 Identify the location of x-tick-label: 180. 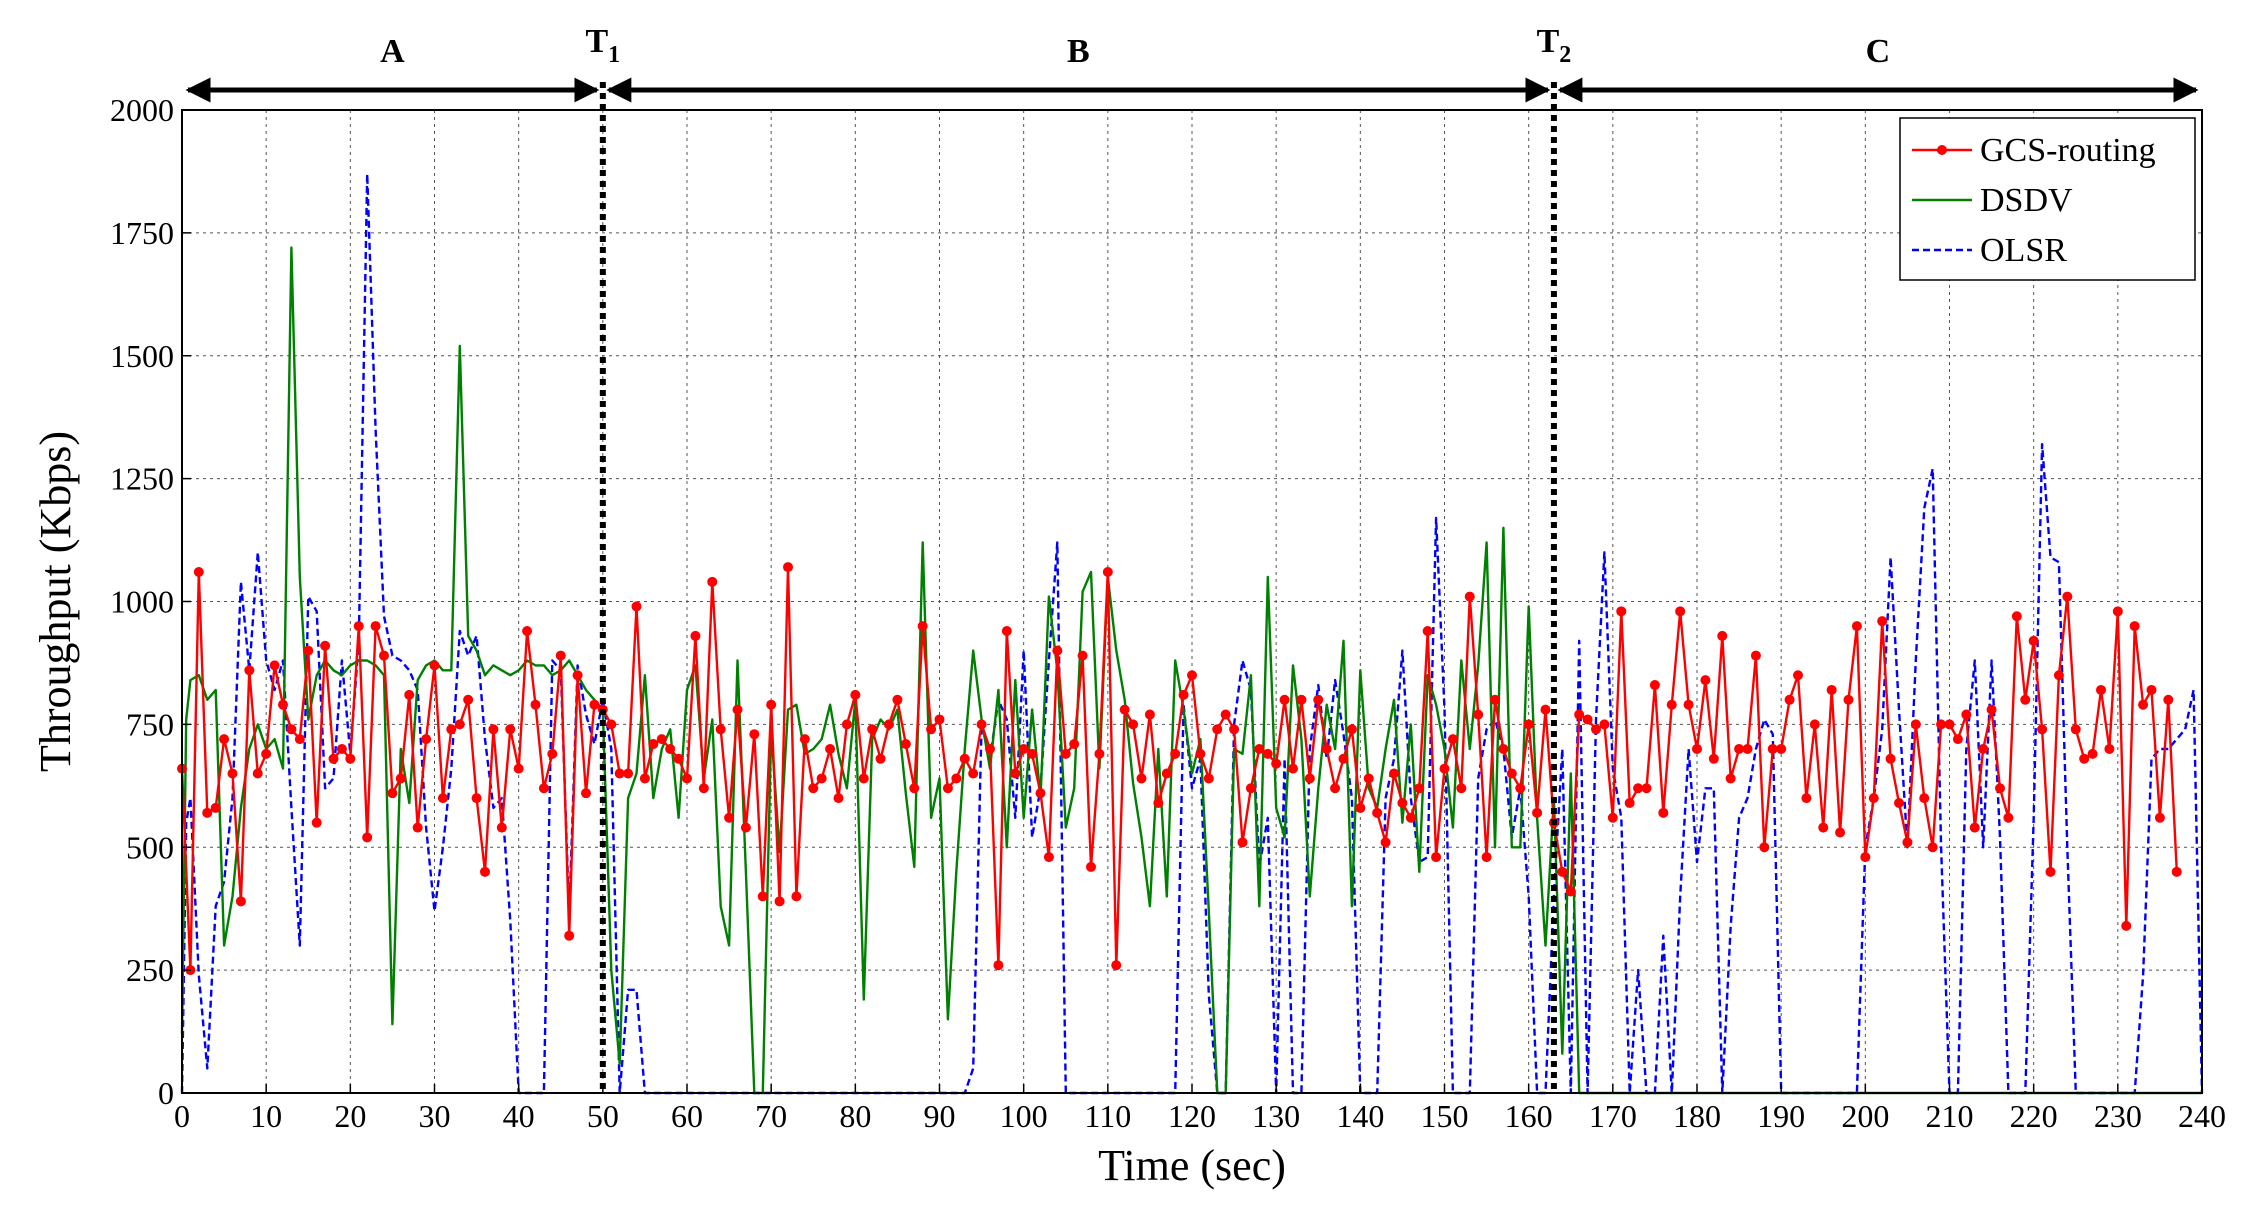
(1697, 1116).